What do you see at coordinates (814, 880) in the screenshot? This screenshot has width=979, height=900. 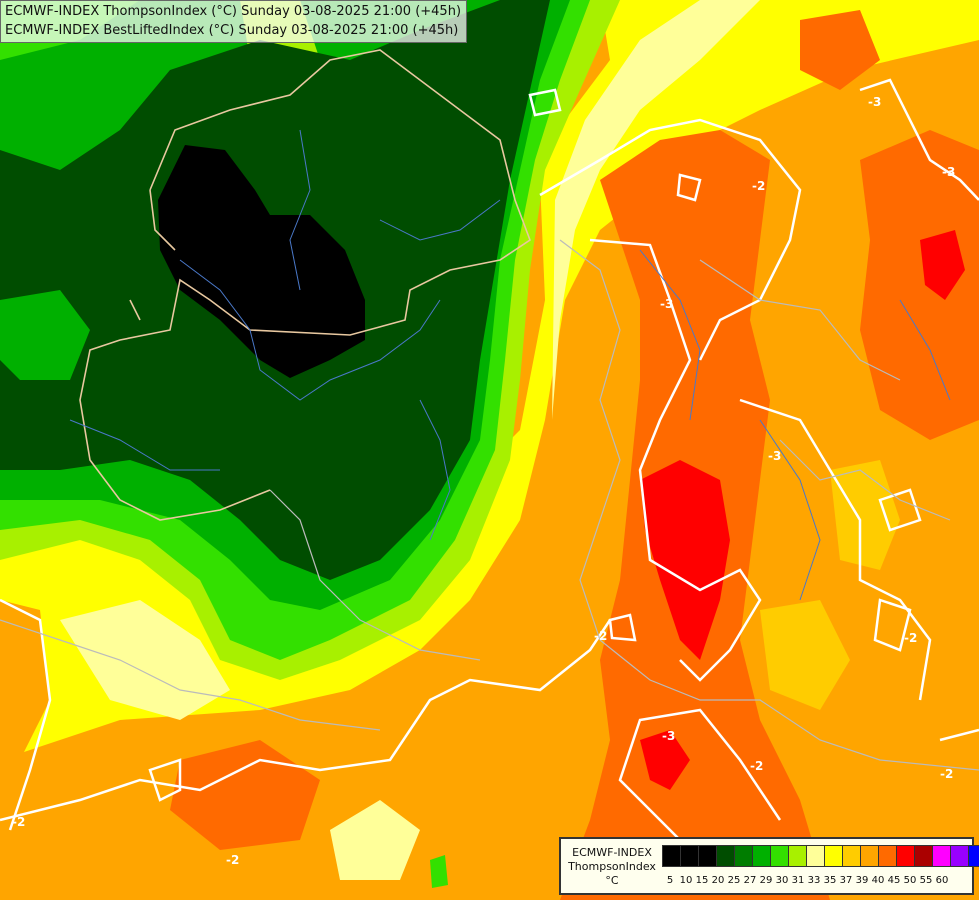 I see `legend-tick-label: 33` at bounding box center [814, 880].